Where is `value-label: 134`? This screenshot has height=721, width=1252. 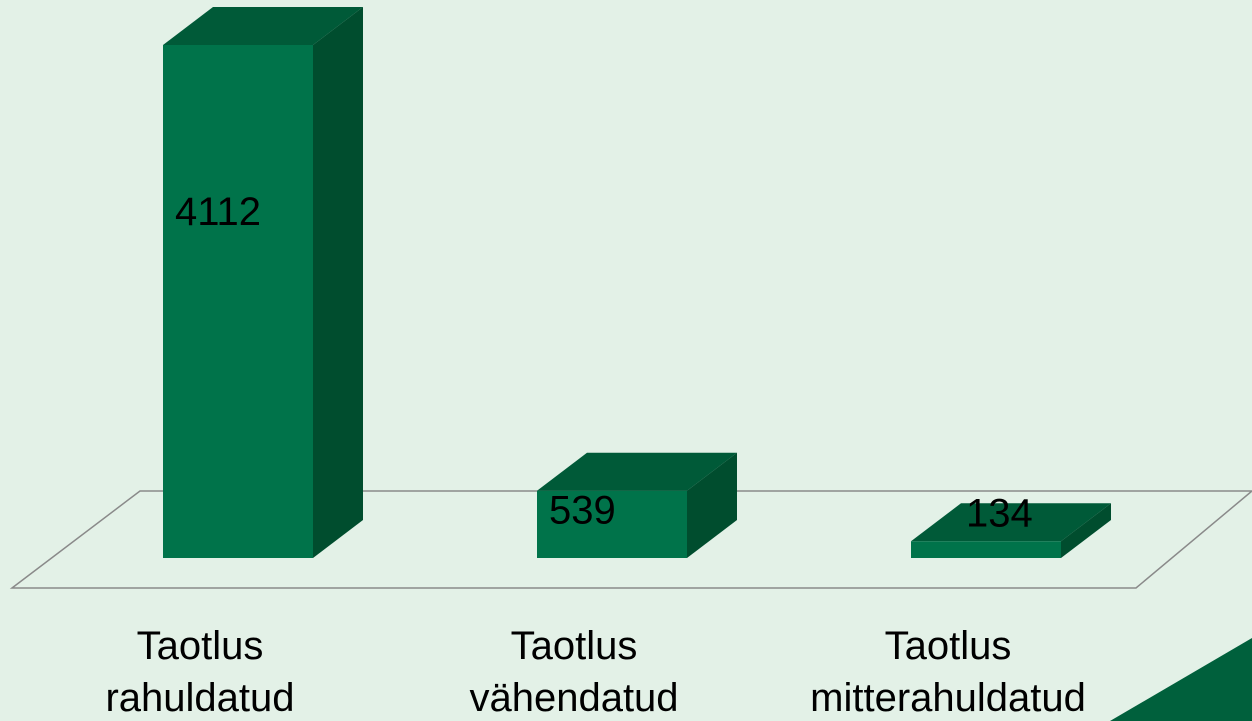 value-label: 134 is located at coordinates (999, 514).